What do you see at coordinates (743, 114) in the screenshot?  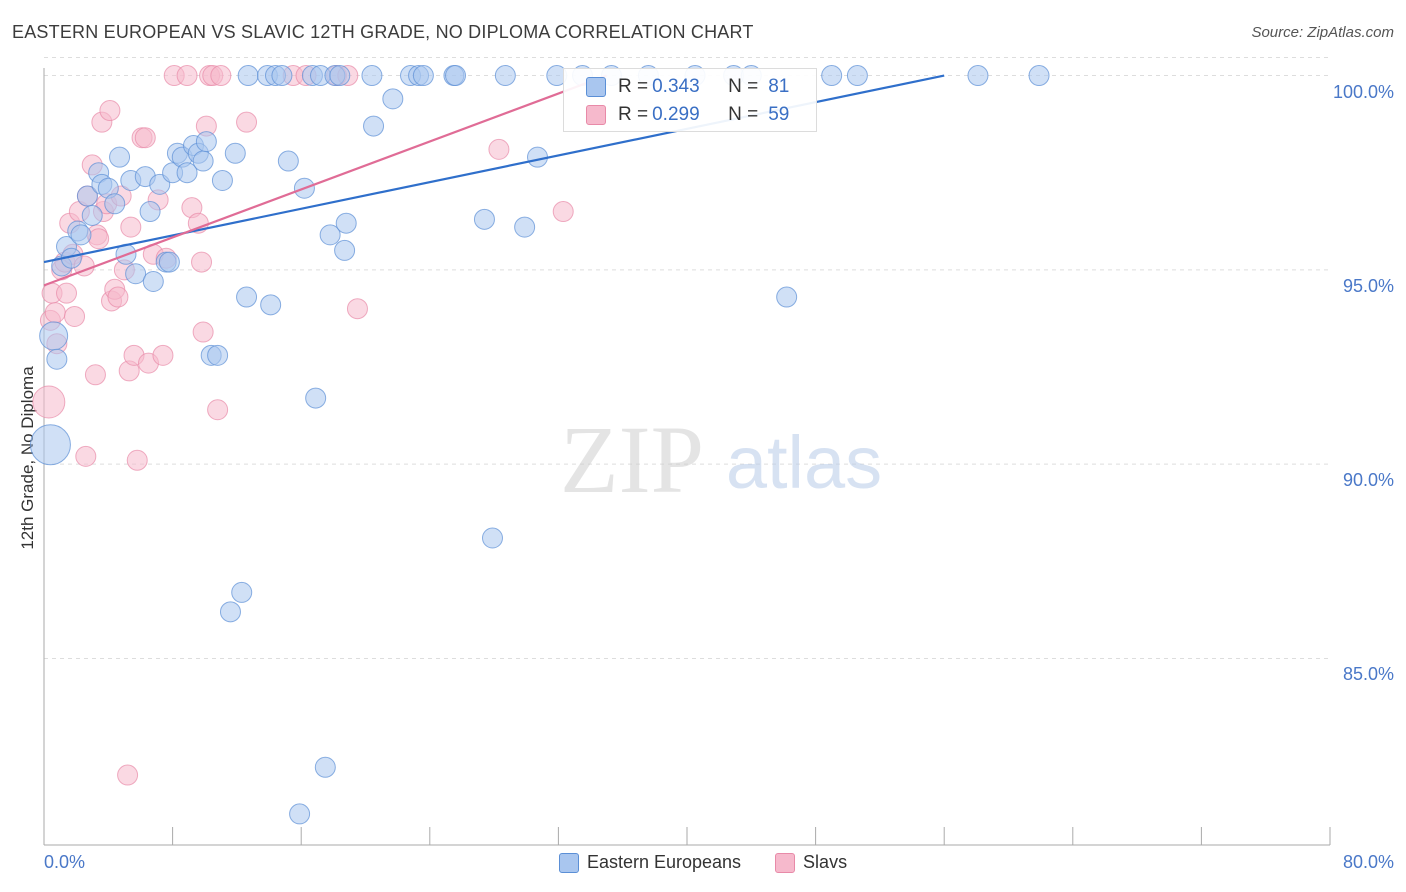 I see `stats-n-label-slavs: N =` at bounding box center [743, 114].